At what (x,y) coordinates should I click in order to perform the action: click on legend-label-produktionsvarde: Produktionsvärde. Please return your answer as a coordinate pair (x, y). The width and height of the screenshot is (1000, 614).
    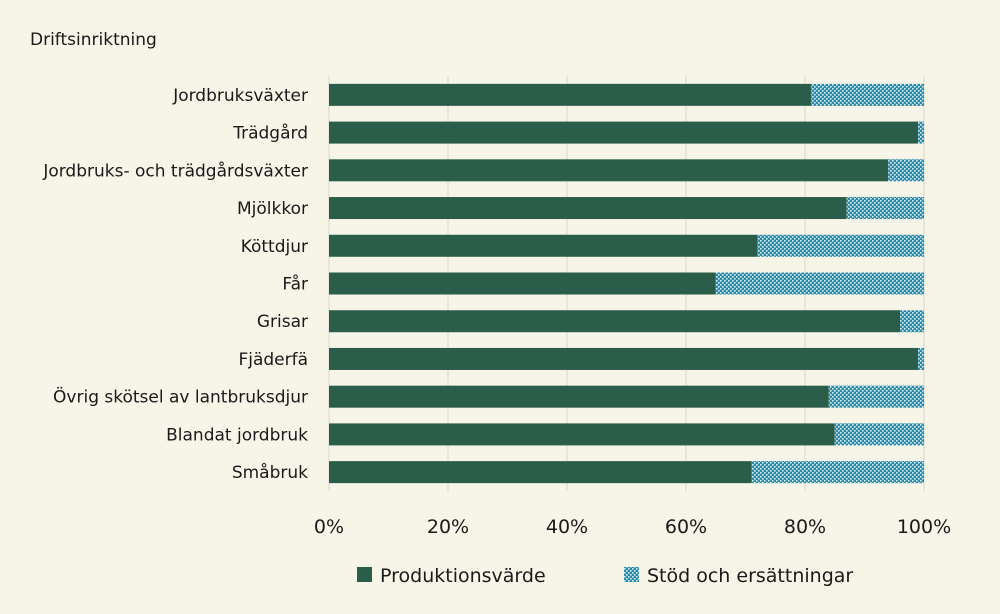
    Looking at the image, I should click on (463, 576).